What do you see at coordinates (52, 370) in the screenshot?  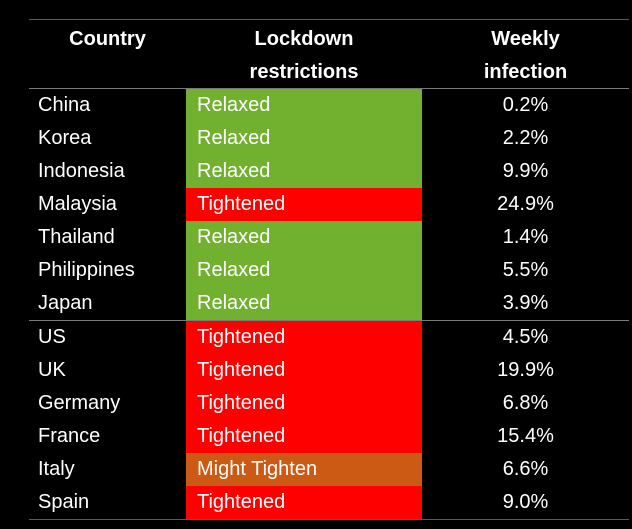 I see `country-cell: UK` at bounding box center [52, 370].